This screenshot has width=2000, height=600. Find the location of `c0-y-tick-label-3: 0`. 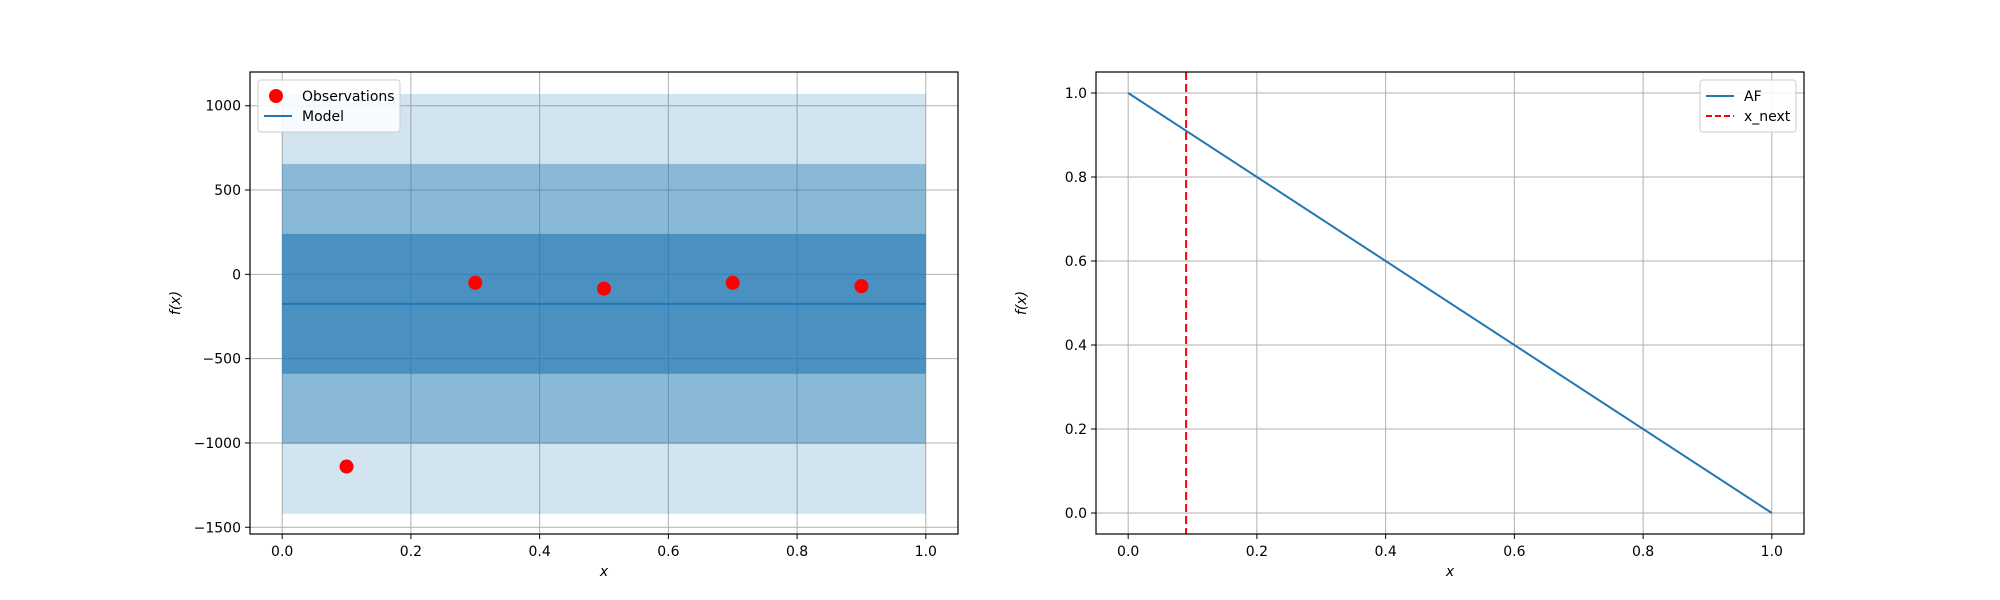

c0-y-tick-label-3: 0 is located at coordinates (236, 275).